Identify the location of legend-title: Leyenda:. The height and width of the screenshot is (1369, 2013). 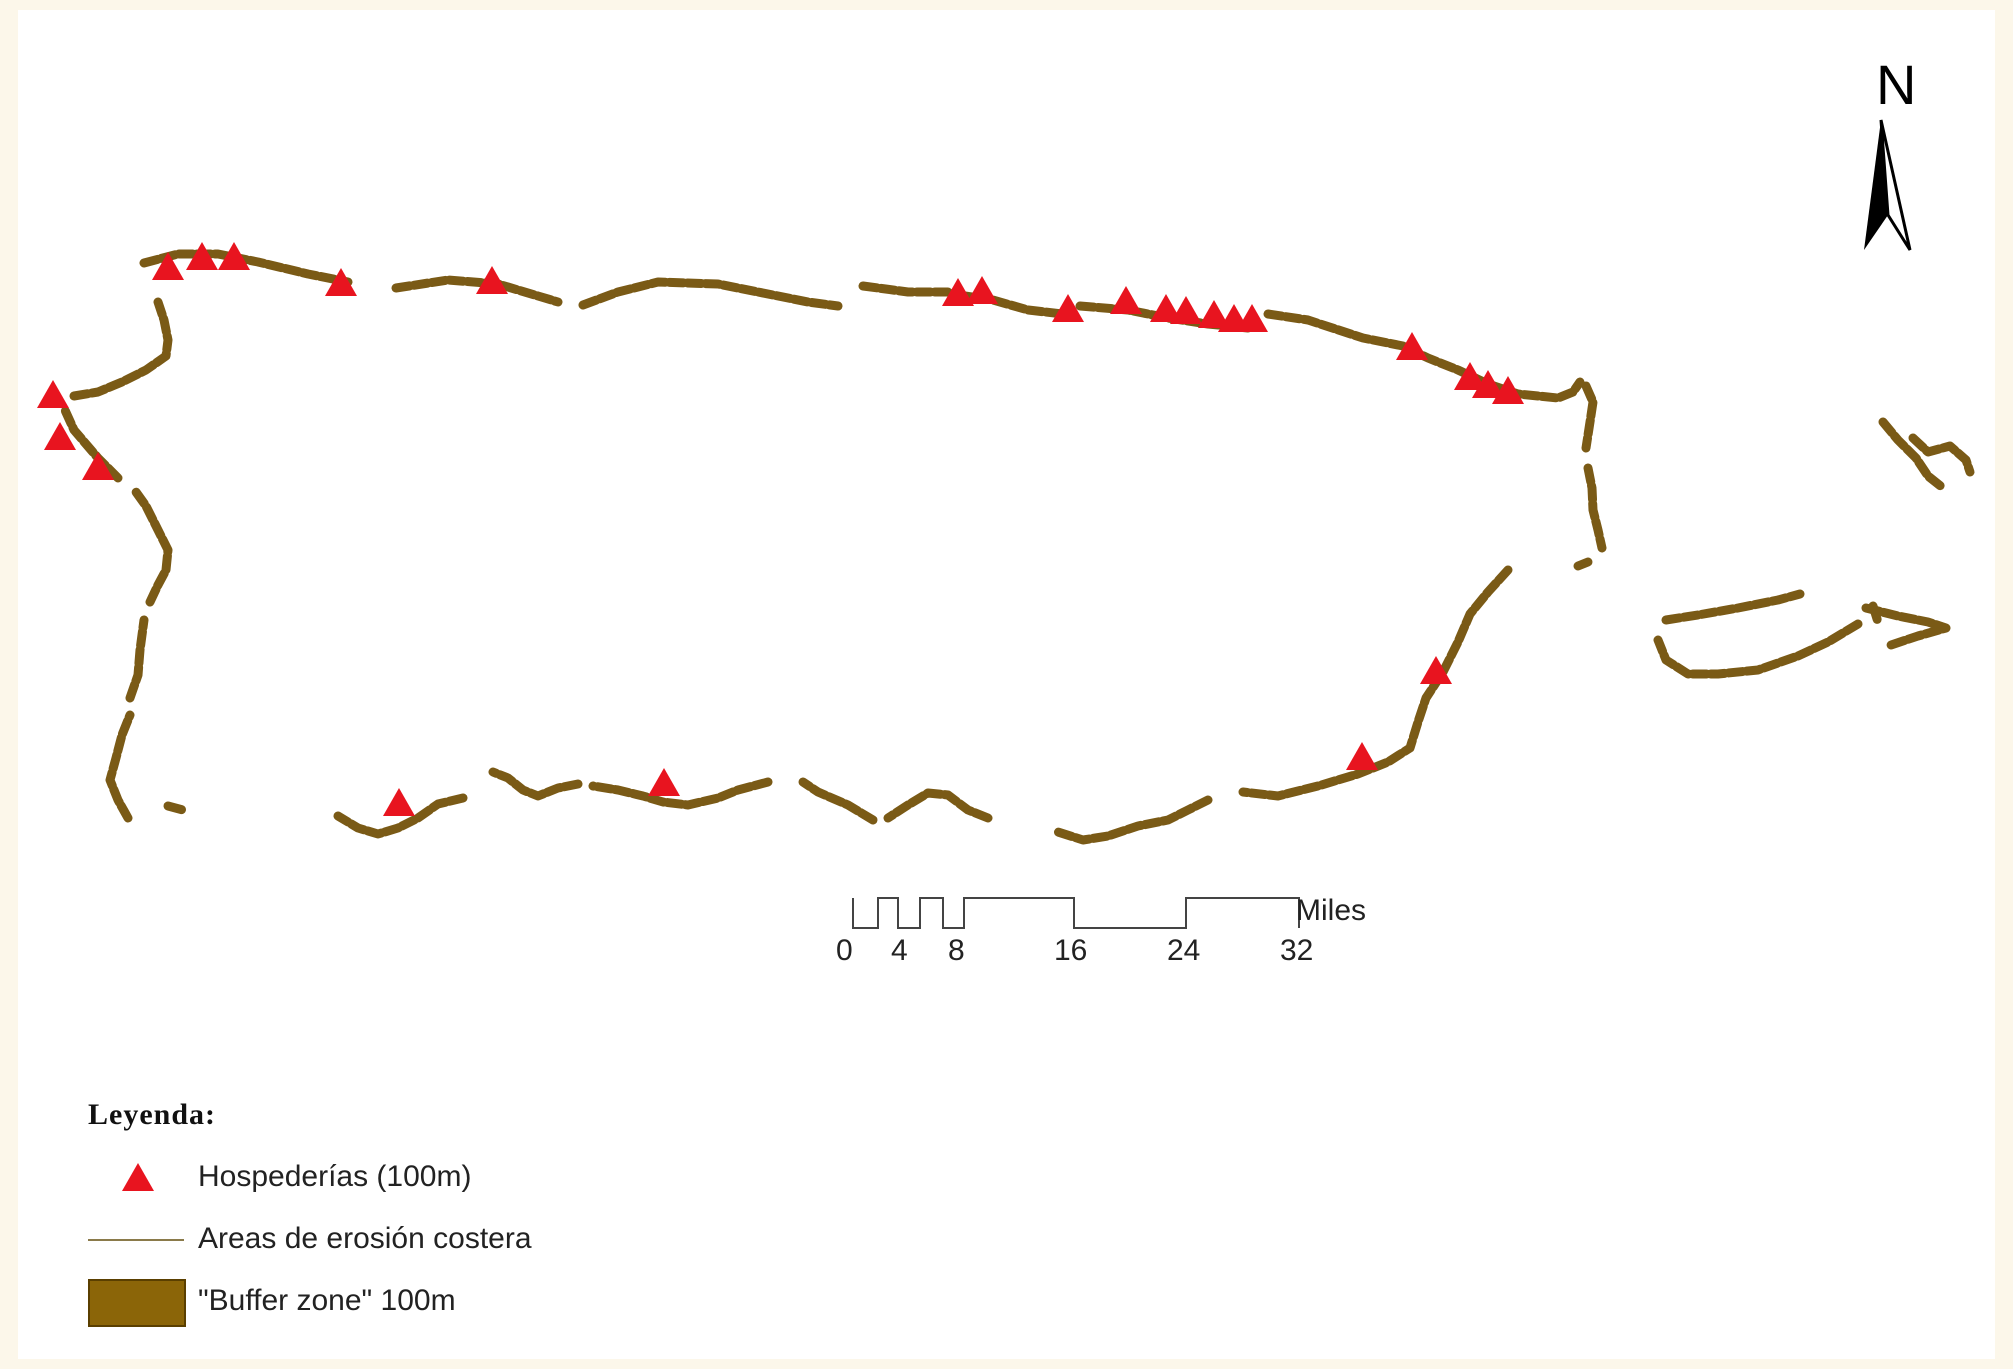
(152, 1114).